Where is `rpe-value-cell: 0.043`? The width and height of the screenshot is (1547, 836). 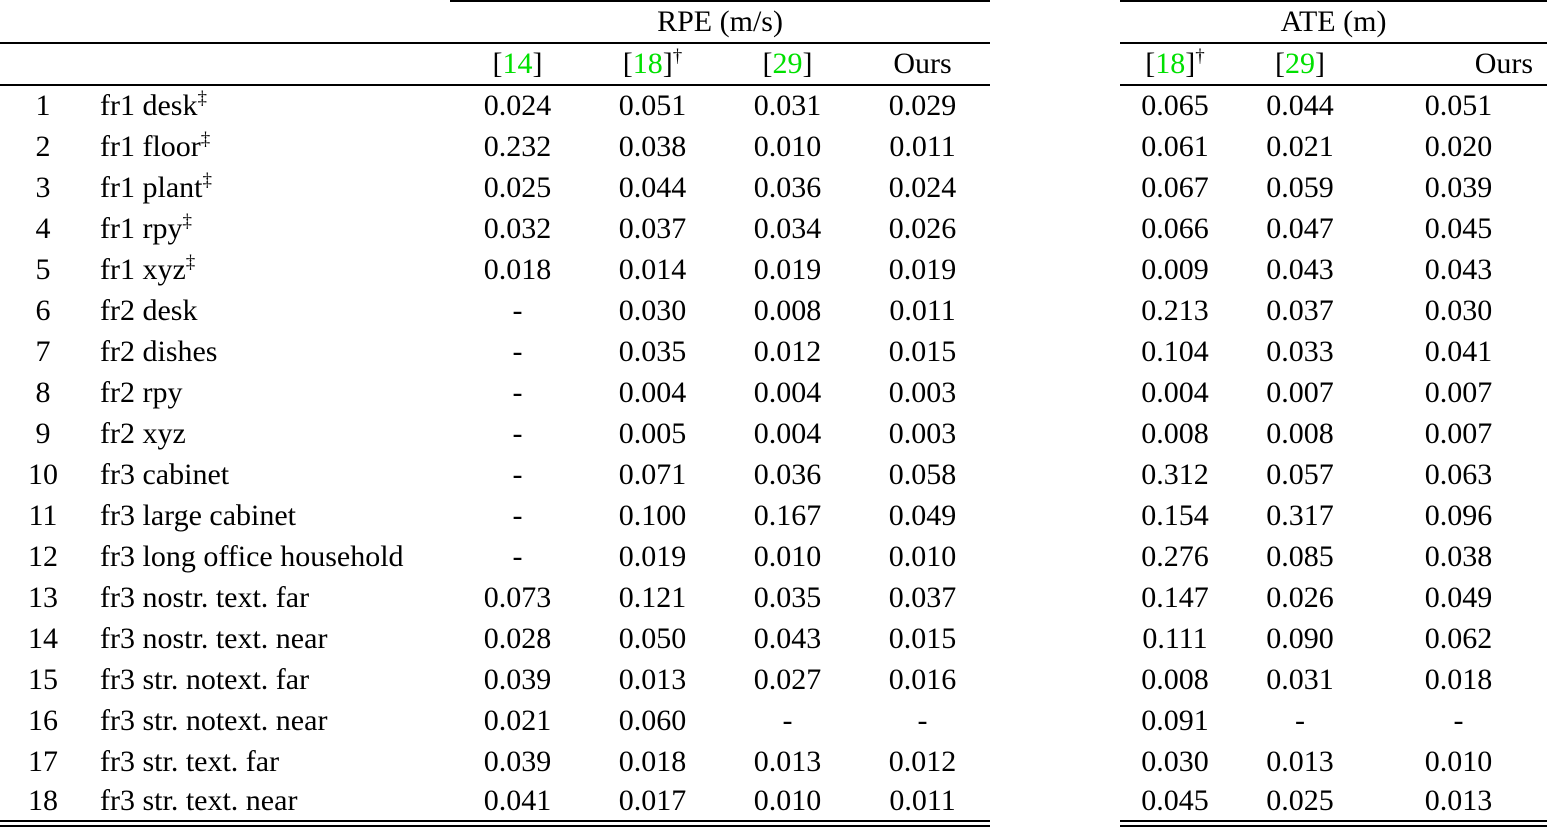
rpe-value-cell: 0.043 is located at coordinates (787, 638).